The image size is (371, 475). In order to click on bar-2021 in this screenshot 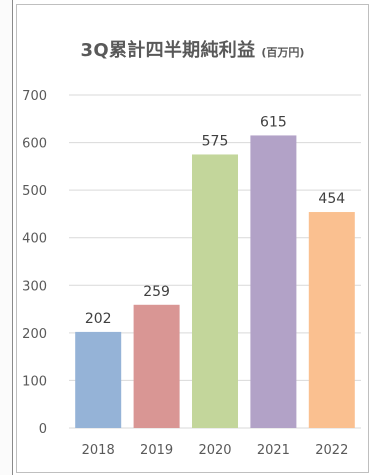, I will do `click(273, 281)`.